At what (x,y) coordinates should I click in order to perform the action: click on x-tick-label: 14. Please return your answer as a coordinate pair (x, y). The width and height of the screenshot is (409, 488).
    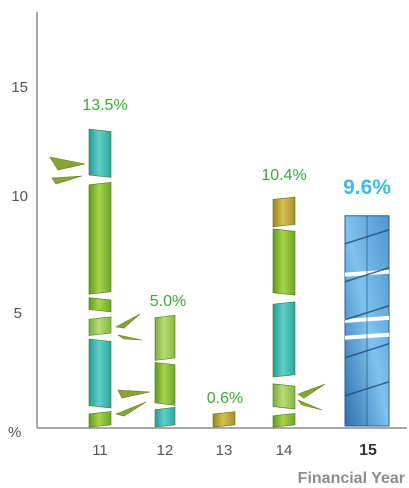
    Looking at the image, I should click on (284, 450).